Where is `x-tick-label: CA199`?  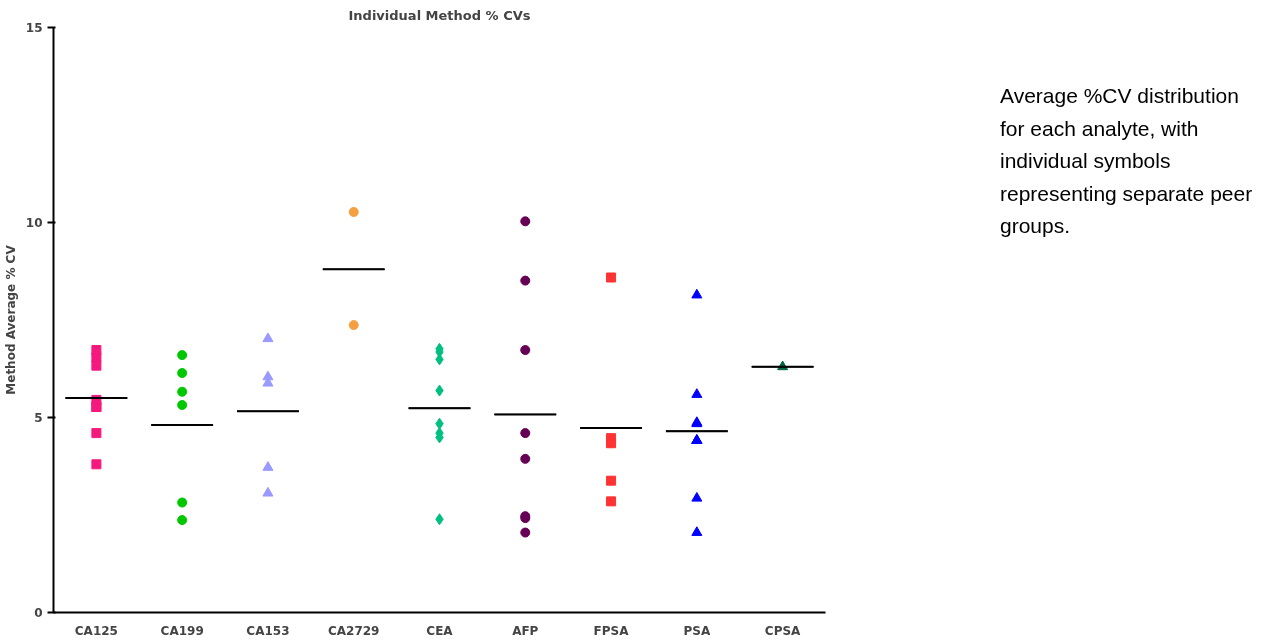 x-tick-label: CA199 is located at coordinates (182, 630).